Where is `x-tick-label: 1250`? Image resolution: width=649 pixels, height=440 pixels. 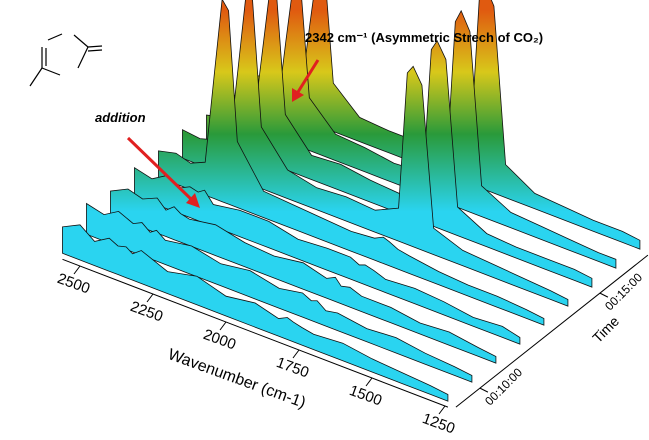 x-tick-label: 1250 is located at coordinates (438, 423).